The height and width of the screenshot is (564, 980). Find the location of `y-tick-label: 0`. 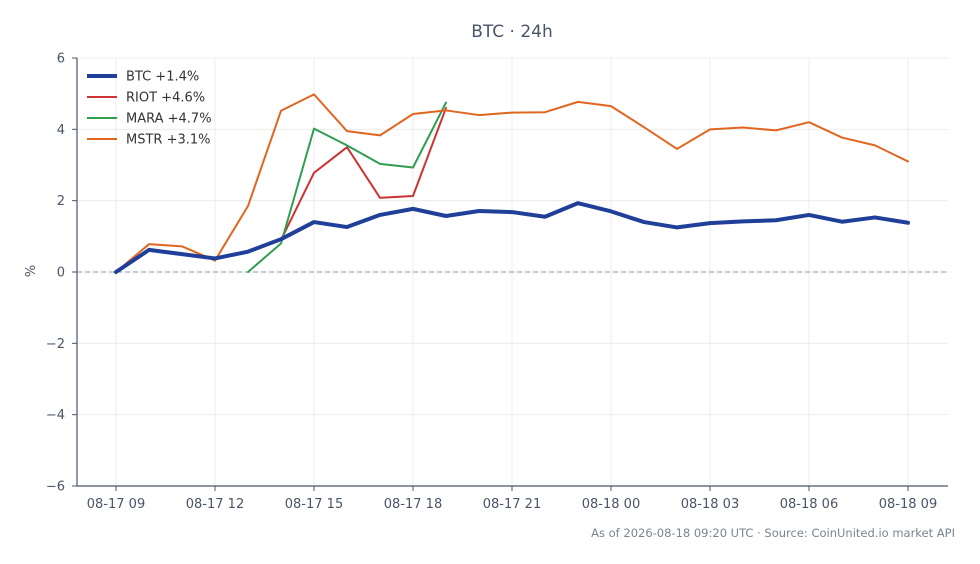

y-tick-label: 0 is located at coordinates (61, 273).